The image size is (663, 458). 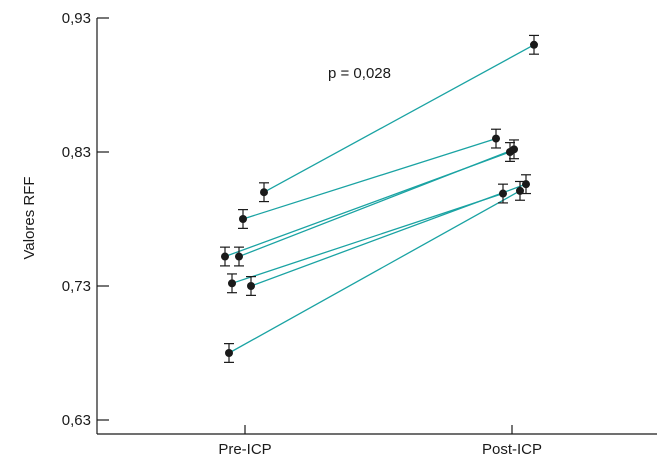 What do you see at coordinates (76, 18) in the screenshot?
I see `y-tick-label: 0,93` at bounding box center [76, 18].